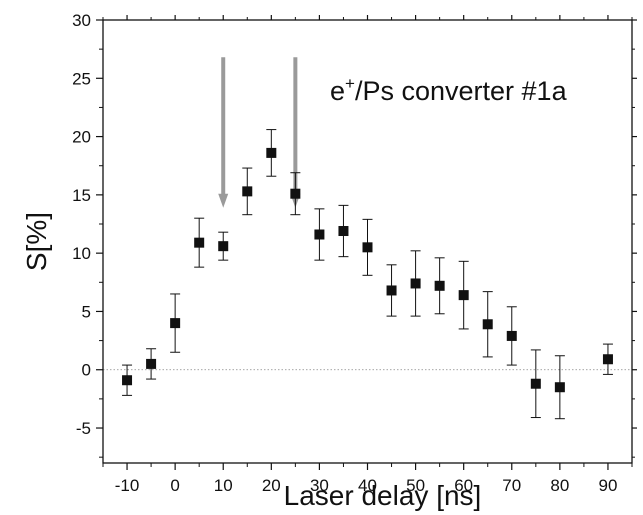  Describe the element at coordinates (511, 485) in the screenshot. I see `x-tick-label: 70` at that location.